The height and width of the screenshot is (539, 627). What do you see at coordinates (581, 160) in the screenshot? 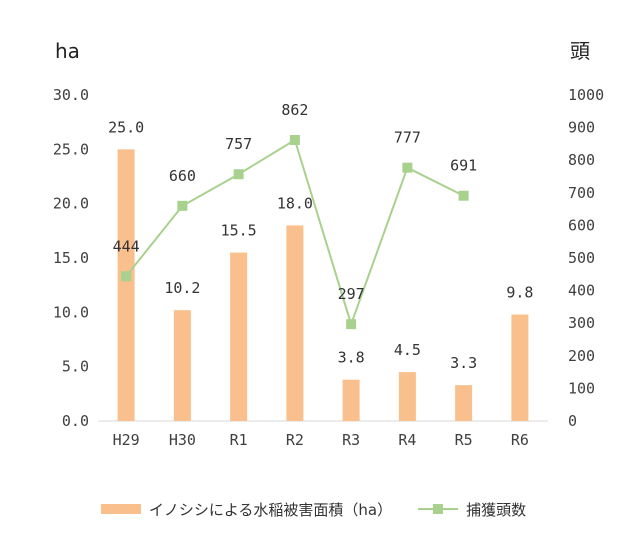
I see `right-tick-label: 800` at bounding box center [581, 160].